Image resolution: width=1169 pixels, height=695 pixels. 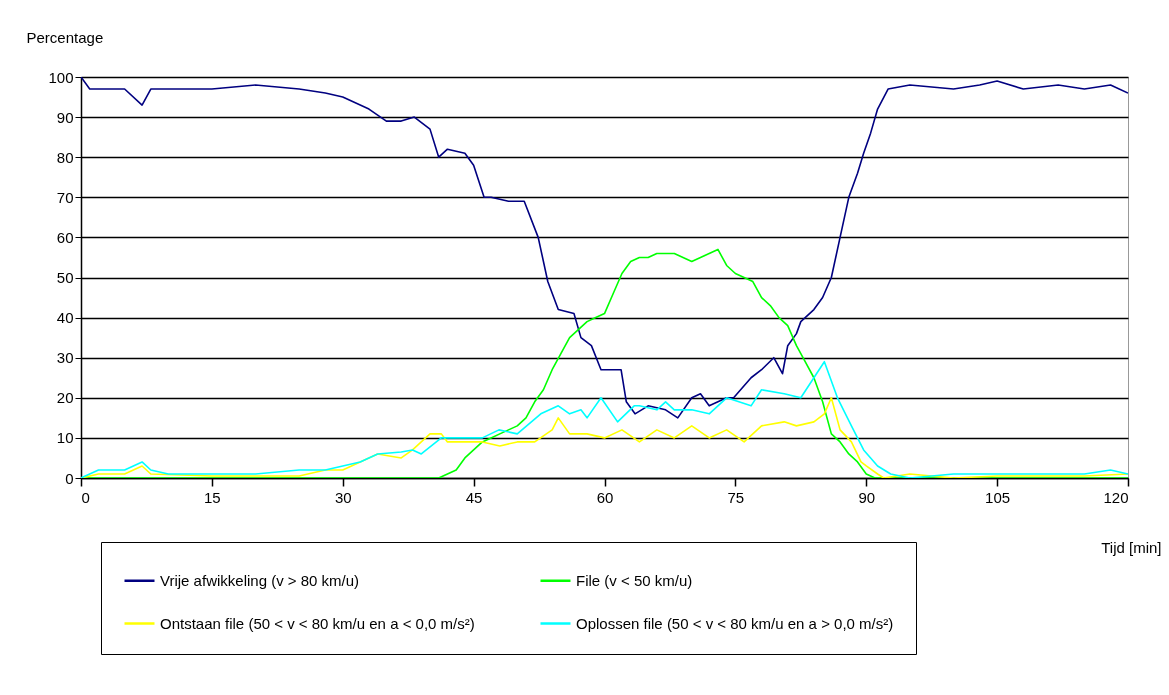 I want to click on legend-label: Ontstaan file (50 < v < 80 km/u en a < 0,0 m/s²), so click(x=317, y=623).